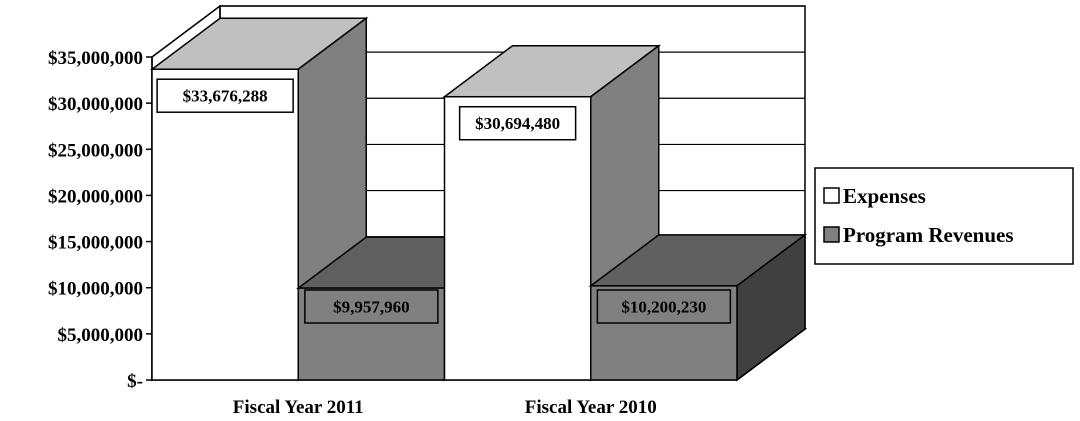  Describe the element at coordinates (591, 407) in the screenshot. I see `x-category-label: Fiscal Year 2010` at that location.